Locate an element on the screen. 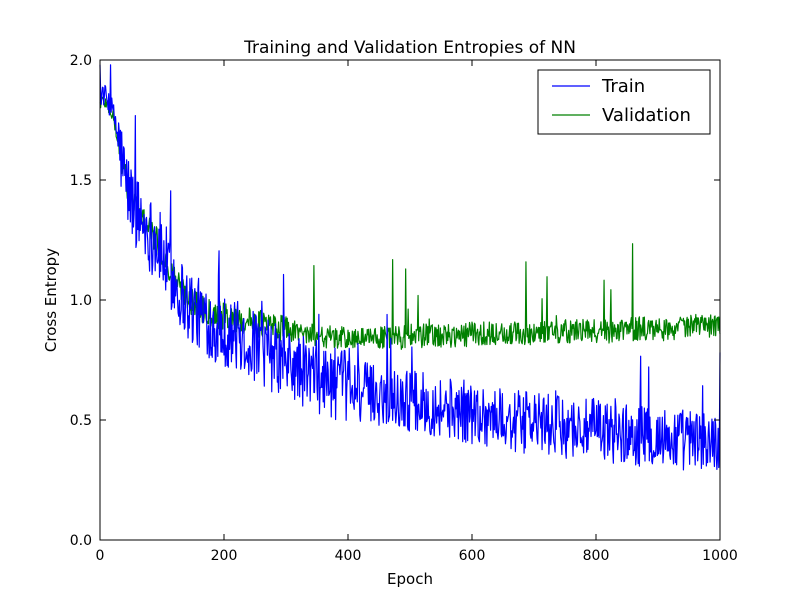 The image size is (800, 600). legend-label-validation: Validation is located at coordinates (646, 115).